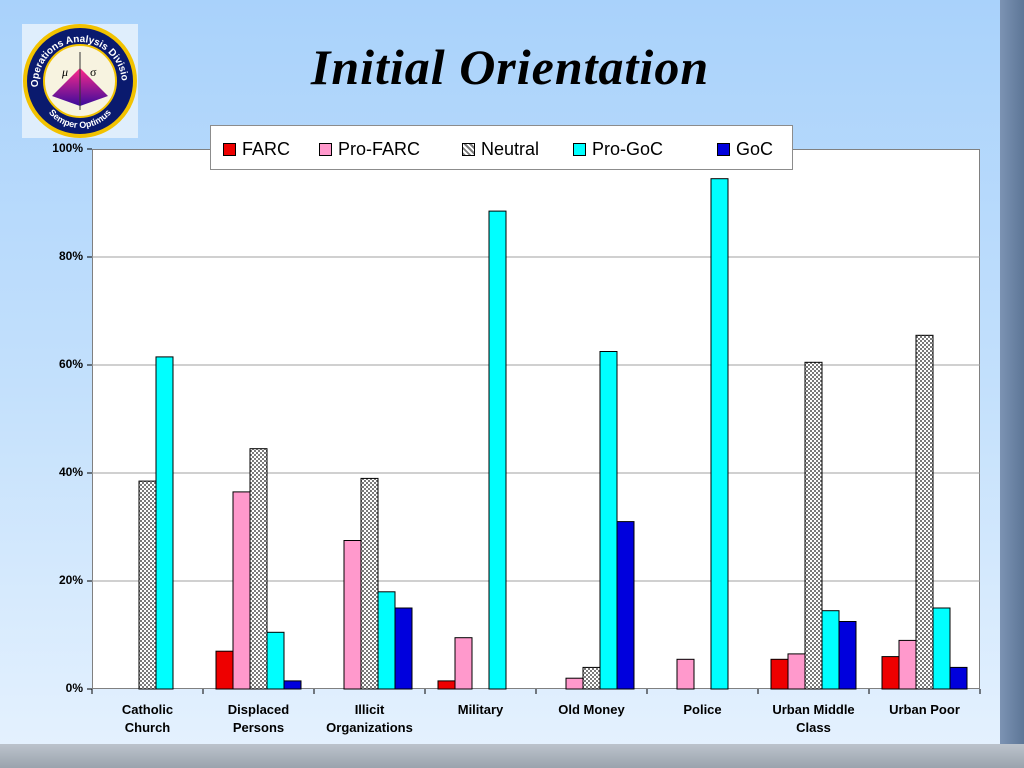  What do you see at coordinates (379, 148) in the screenshot?
I see `legend-label-pro-farc: Pro-FARC` at bounding box center [379, 148].